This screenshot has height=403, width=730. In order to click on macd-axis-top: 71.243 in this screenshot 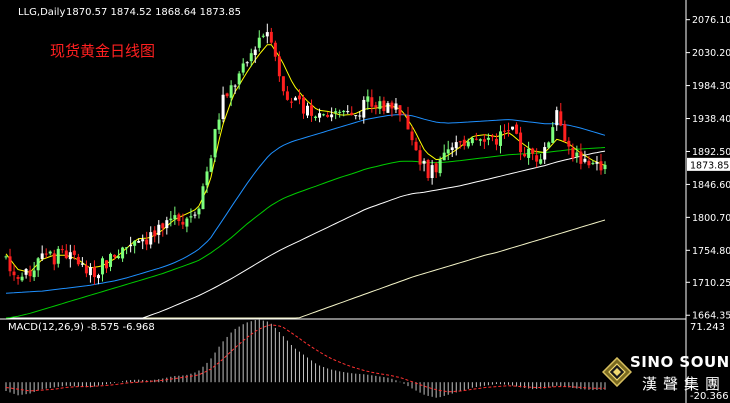, I will do `click(707, 327)`.